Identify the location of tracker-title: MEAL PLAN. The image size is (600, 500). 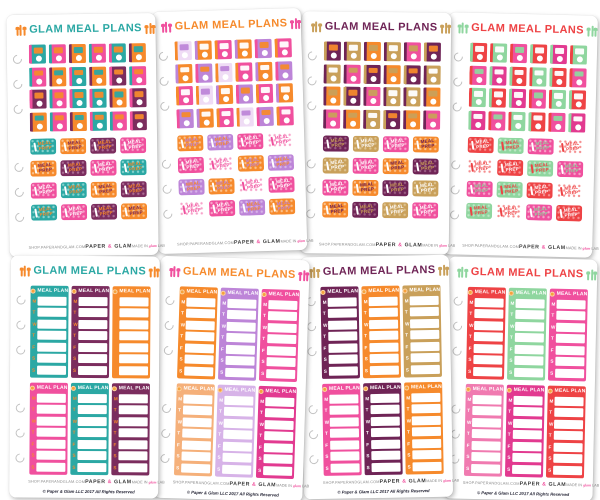
(343, 291).